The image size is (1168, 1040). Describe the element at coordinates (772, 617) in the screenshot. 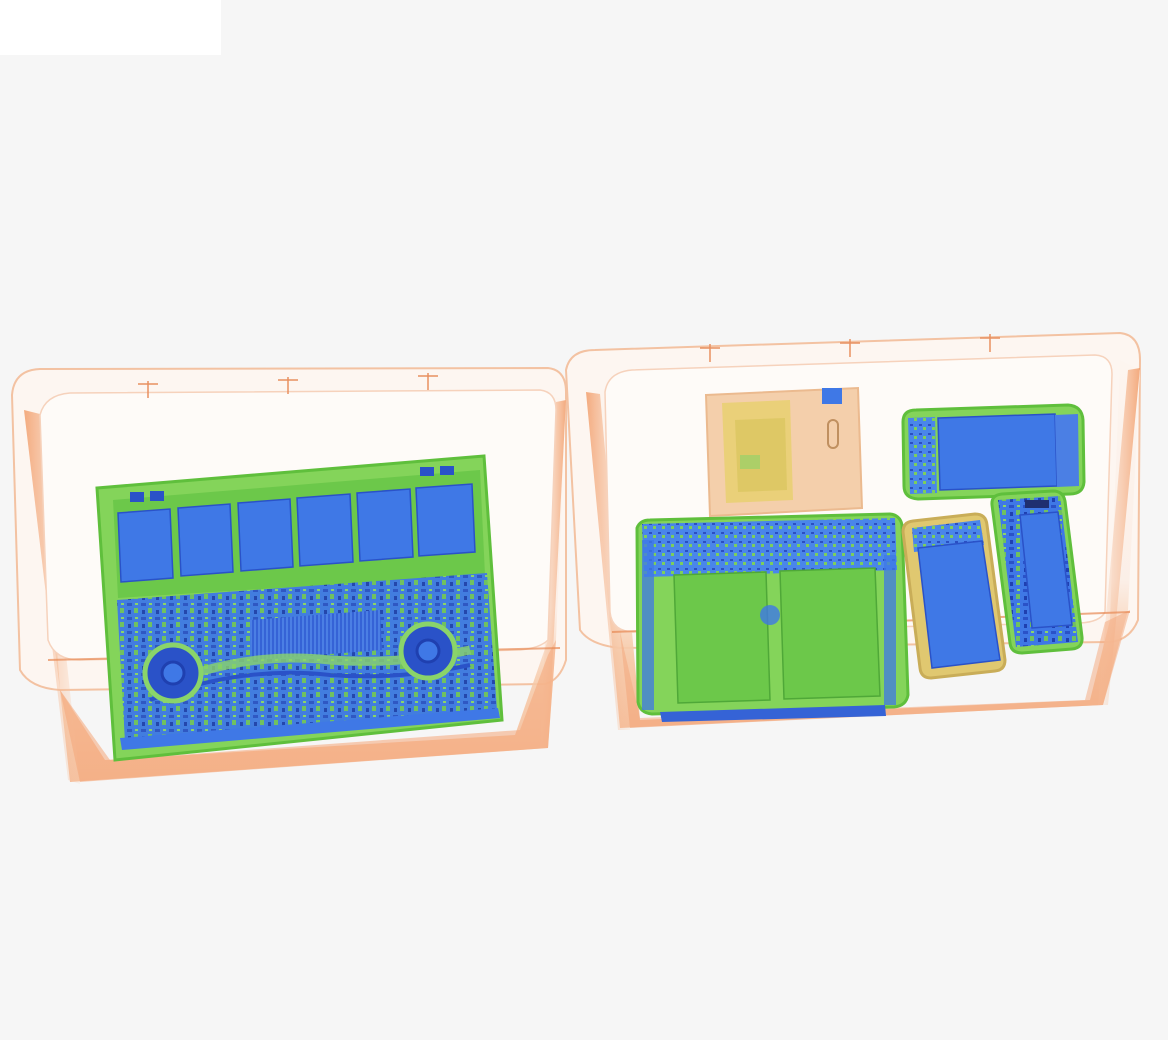

I see `tablet-xray-icon` at that location.